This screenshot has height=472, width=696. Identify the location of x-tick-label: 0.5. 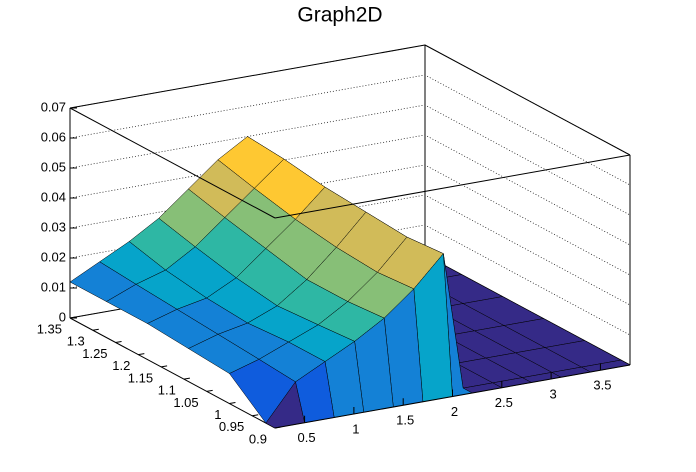
(307, 437).